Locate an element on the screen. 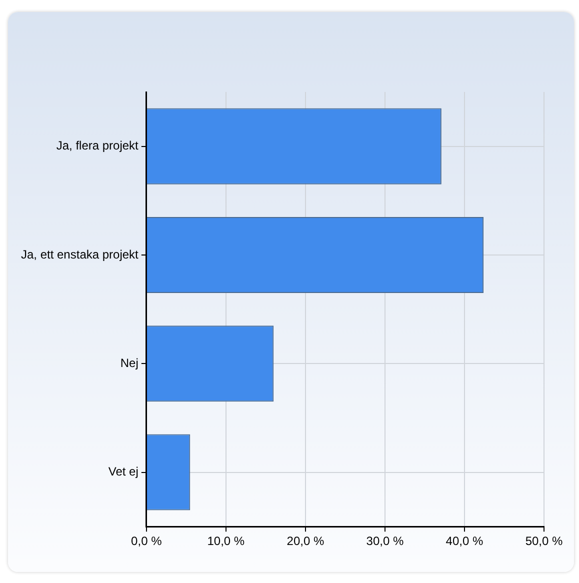 Image resolution: width=579 pixels, height=583 pixels. x-tick-label: 20,0 % is located at coordinates (305, 541).